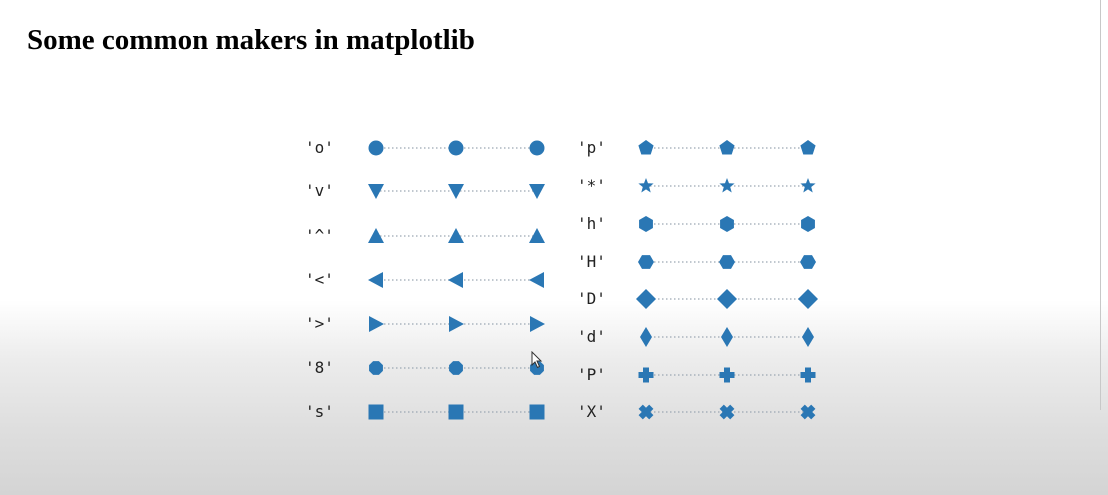  Describe the element at coordinates (696, 185) in the screenshot. I see `marker-row: '*'` at that location.